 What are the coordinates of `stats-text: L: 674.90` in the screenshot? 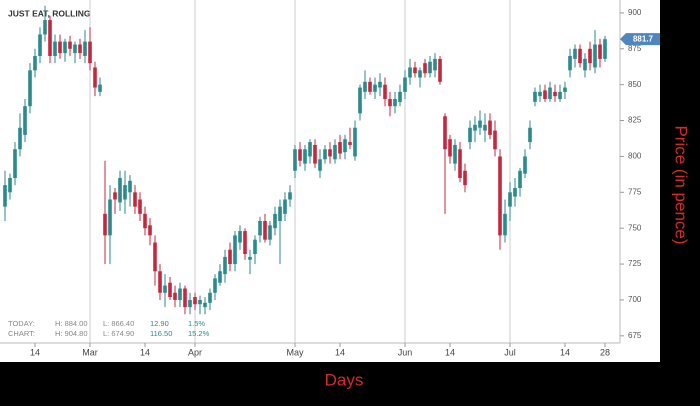 It's located at (118, 333).